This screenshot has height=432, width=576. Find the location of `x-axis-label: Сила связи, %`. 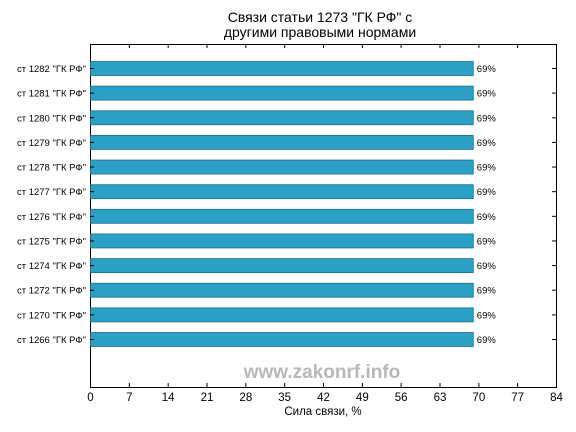

x-axis-label: Сила связи, % is located at coordinates (322, 412).